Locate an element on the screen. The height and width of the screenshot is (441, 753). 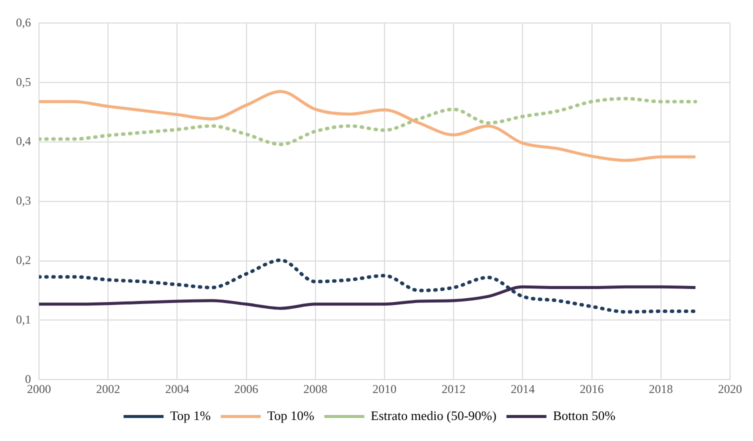
x-tick-label: 2004 is located at coordinates (177, 389).